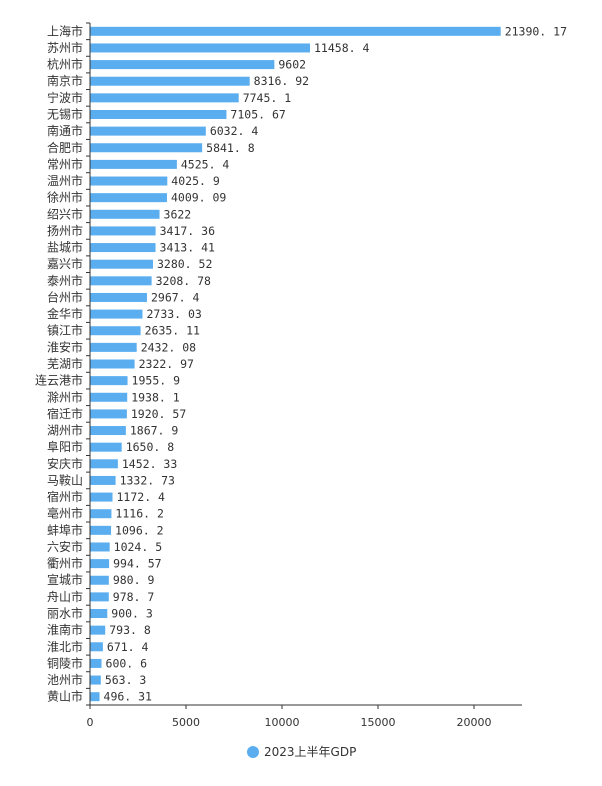 The height and width of the screenshot is (786, 602). What do you see at coordinates (139, 514) in the screenshot?
I see `value-label-30: 1116. 2` at bounding box center [139, 514].